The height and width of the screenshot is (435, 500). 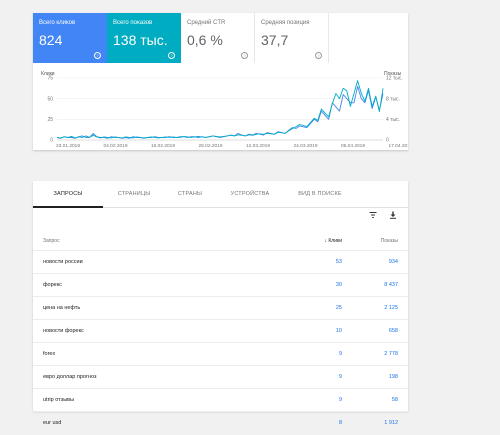 I want to click on average-ctr-value: 0,6 %, so click(x=205, y=40).